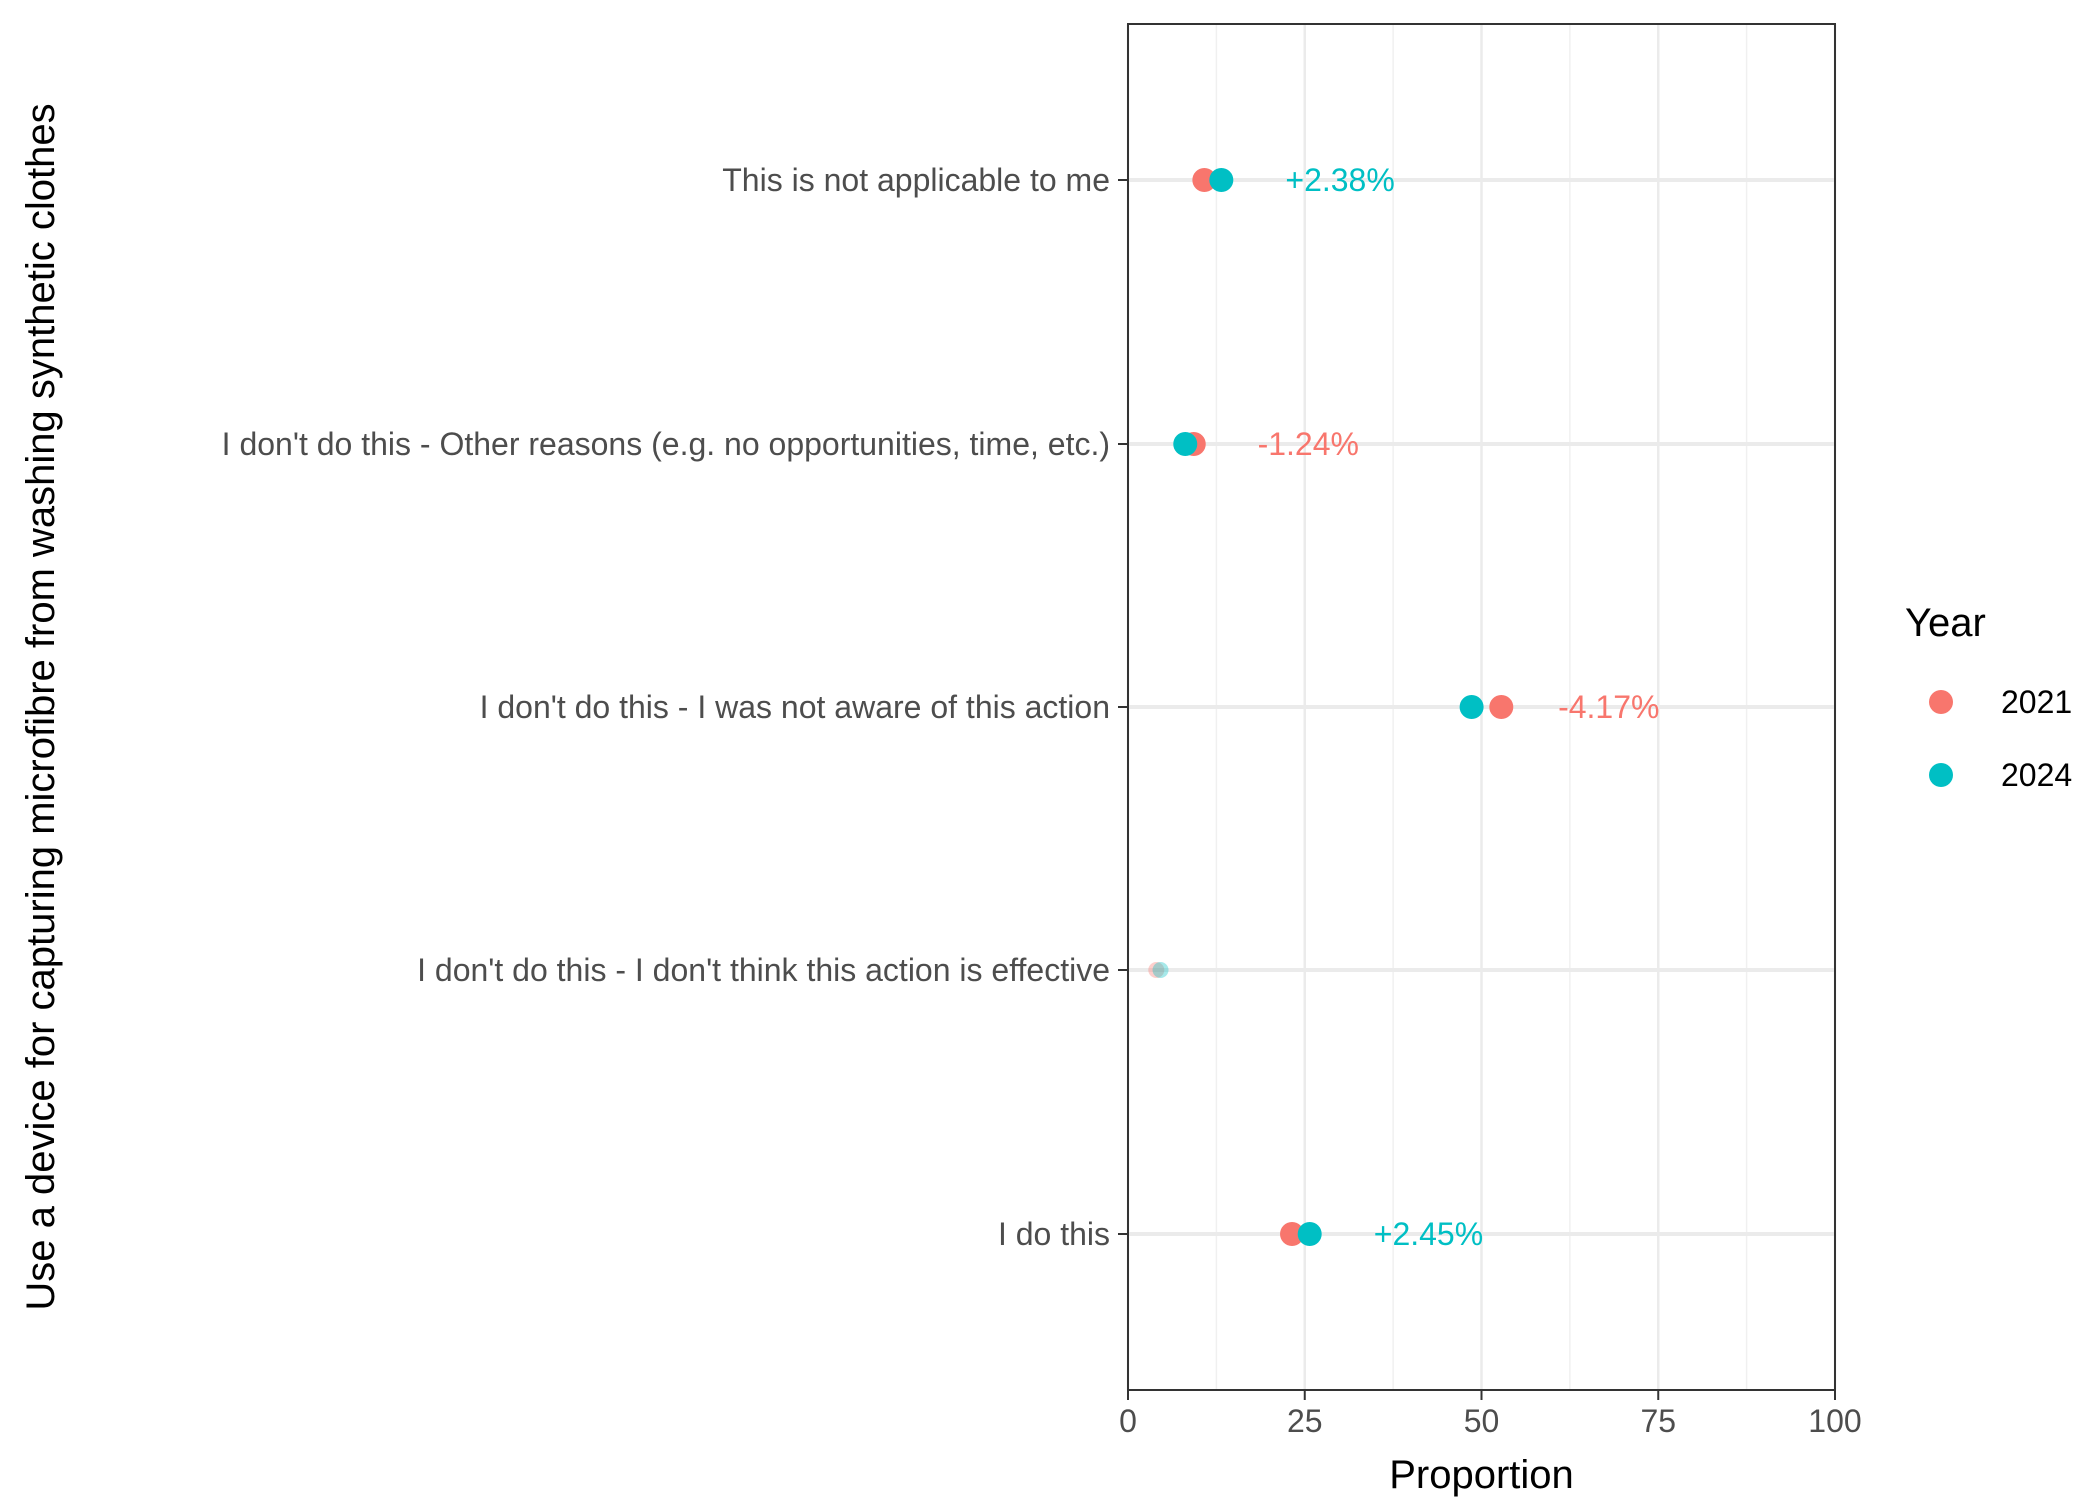  I want to click on legend-key-2024, so click(1941, 775).